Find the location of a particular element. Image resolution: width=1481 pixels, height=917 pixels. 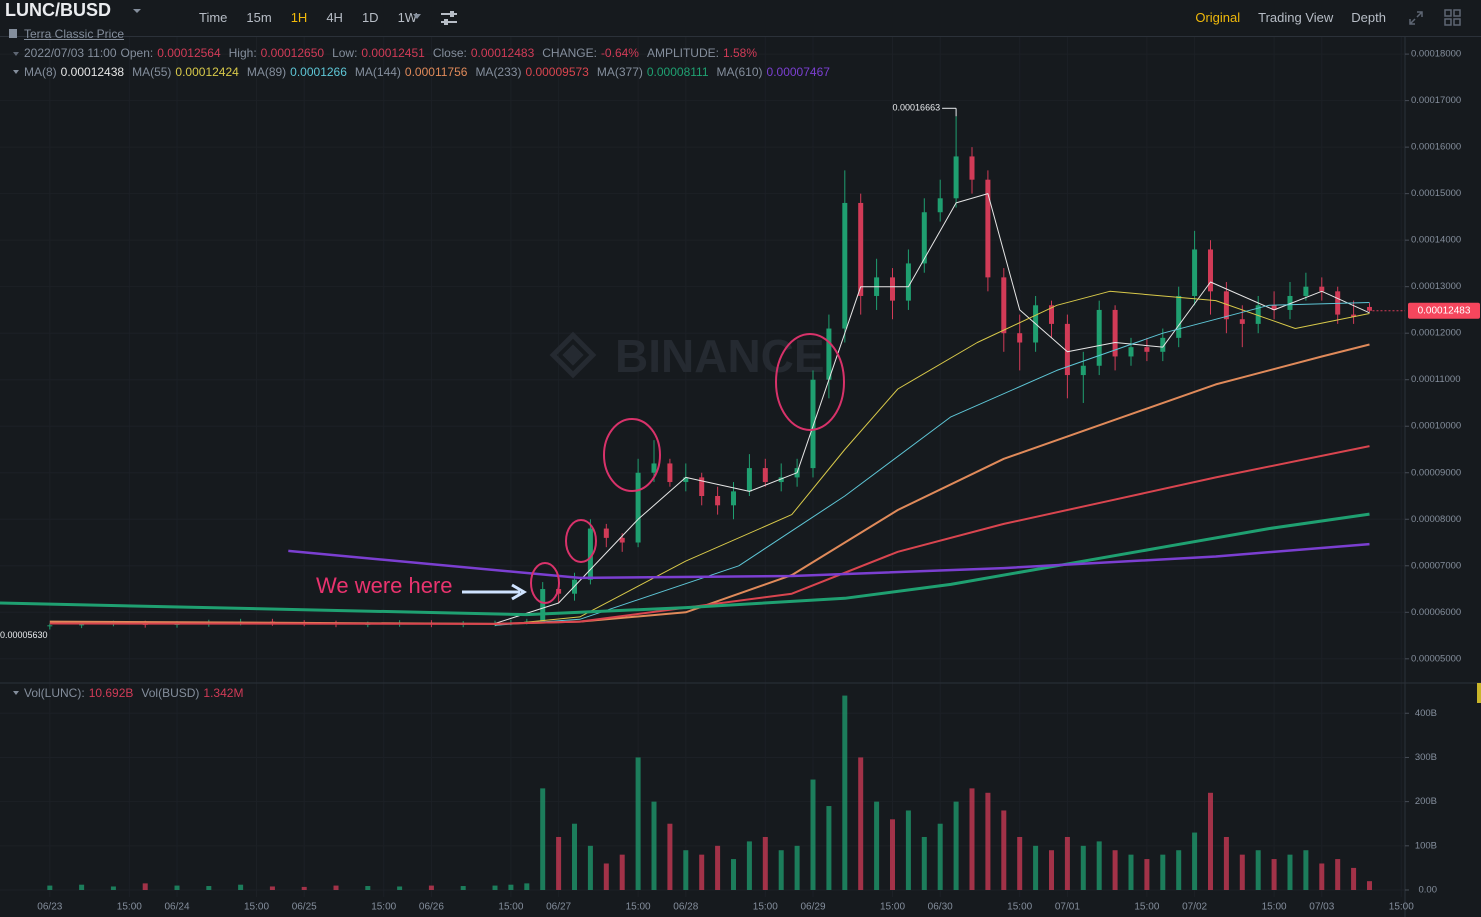

info-label: Low: is located at coordinates (345, 53).